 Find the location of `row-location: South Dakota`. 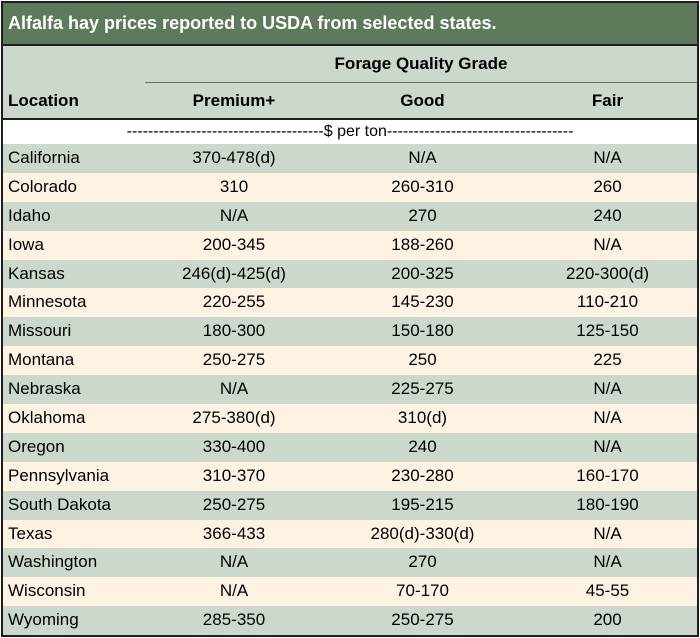

row-location: South Dakota is located at coordinates (60, 504).